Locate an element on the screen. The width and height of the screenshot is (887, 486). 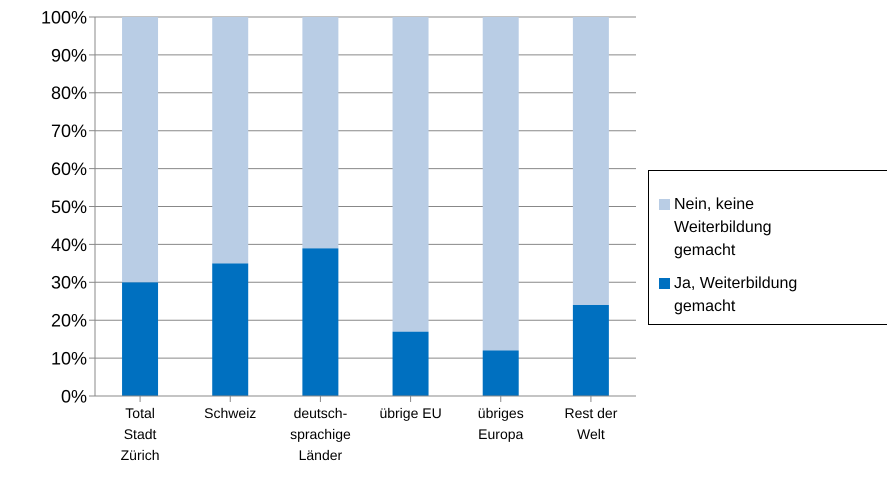
y-tick-label: 80% is located at coordinates (68, 93).